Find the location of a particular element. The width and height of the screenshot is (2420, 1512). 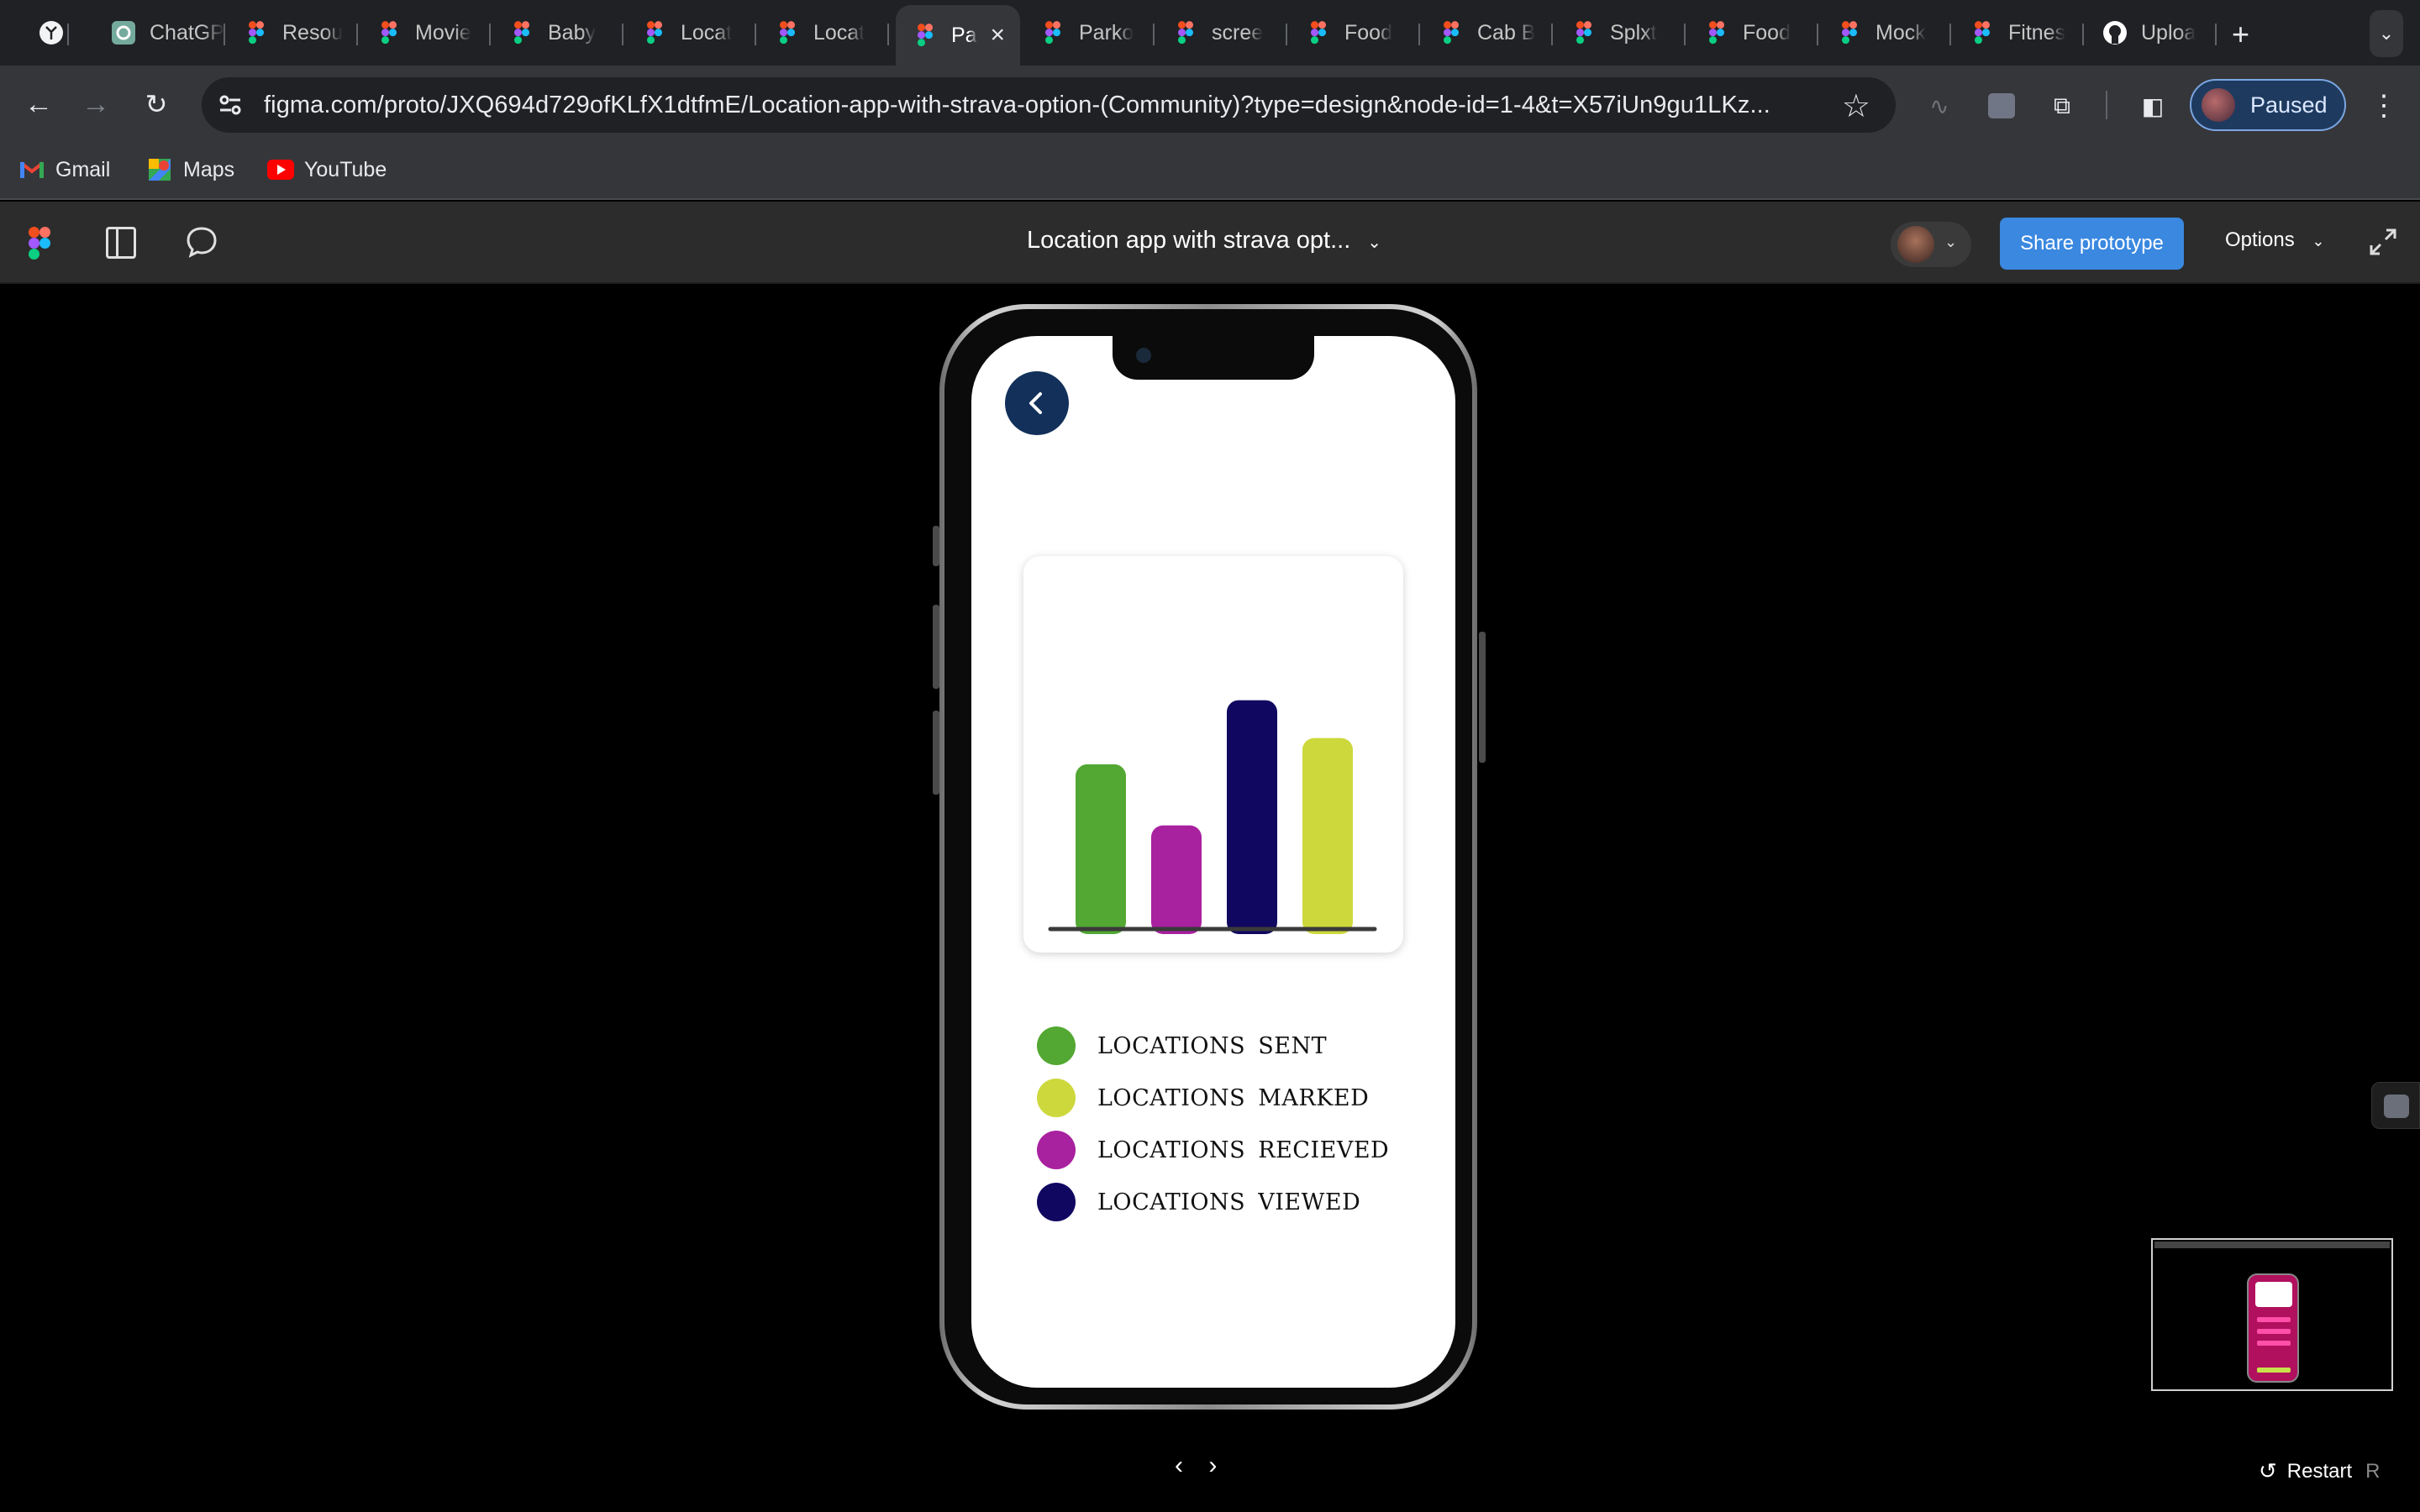

tab-title: Mock is located at coordinates (1901, 32).